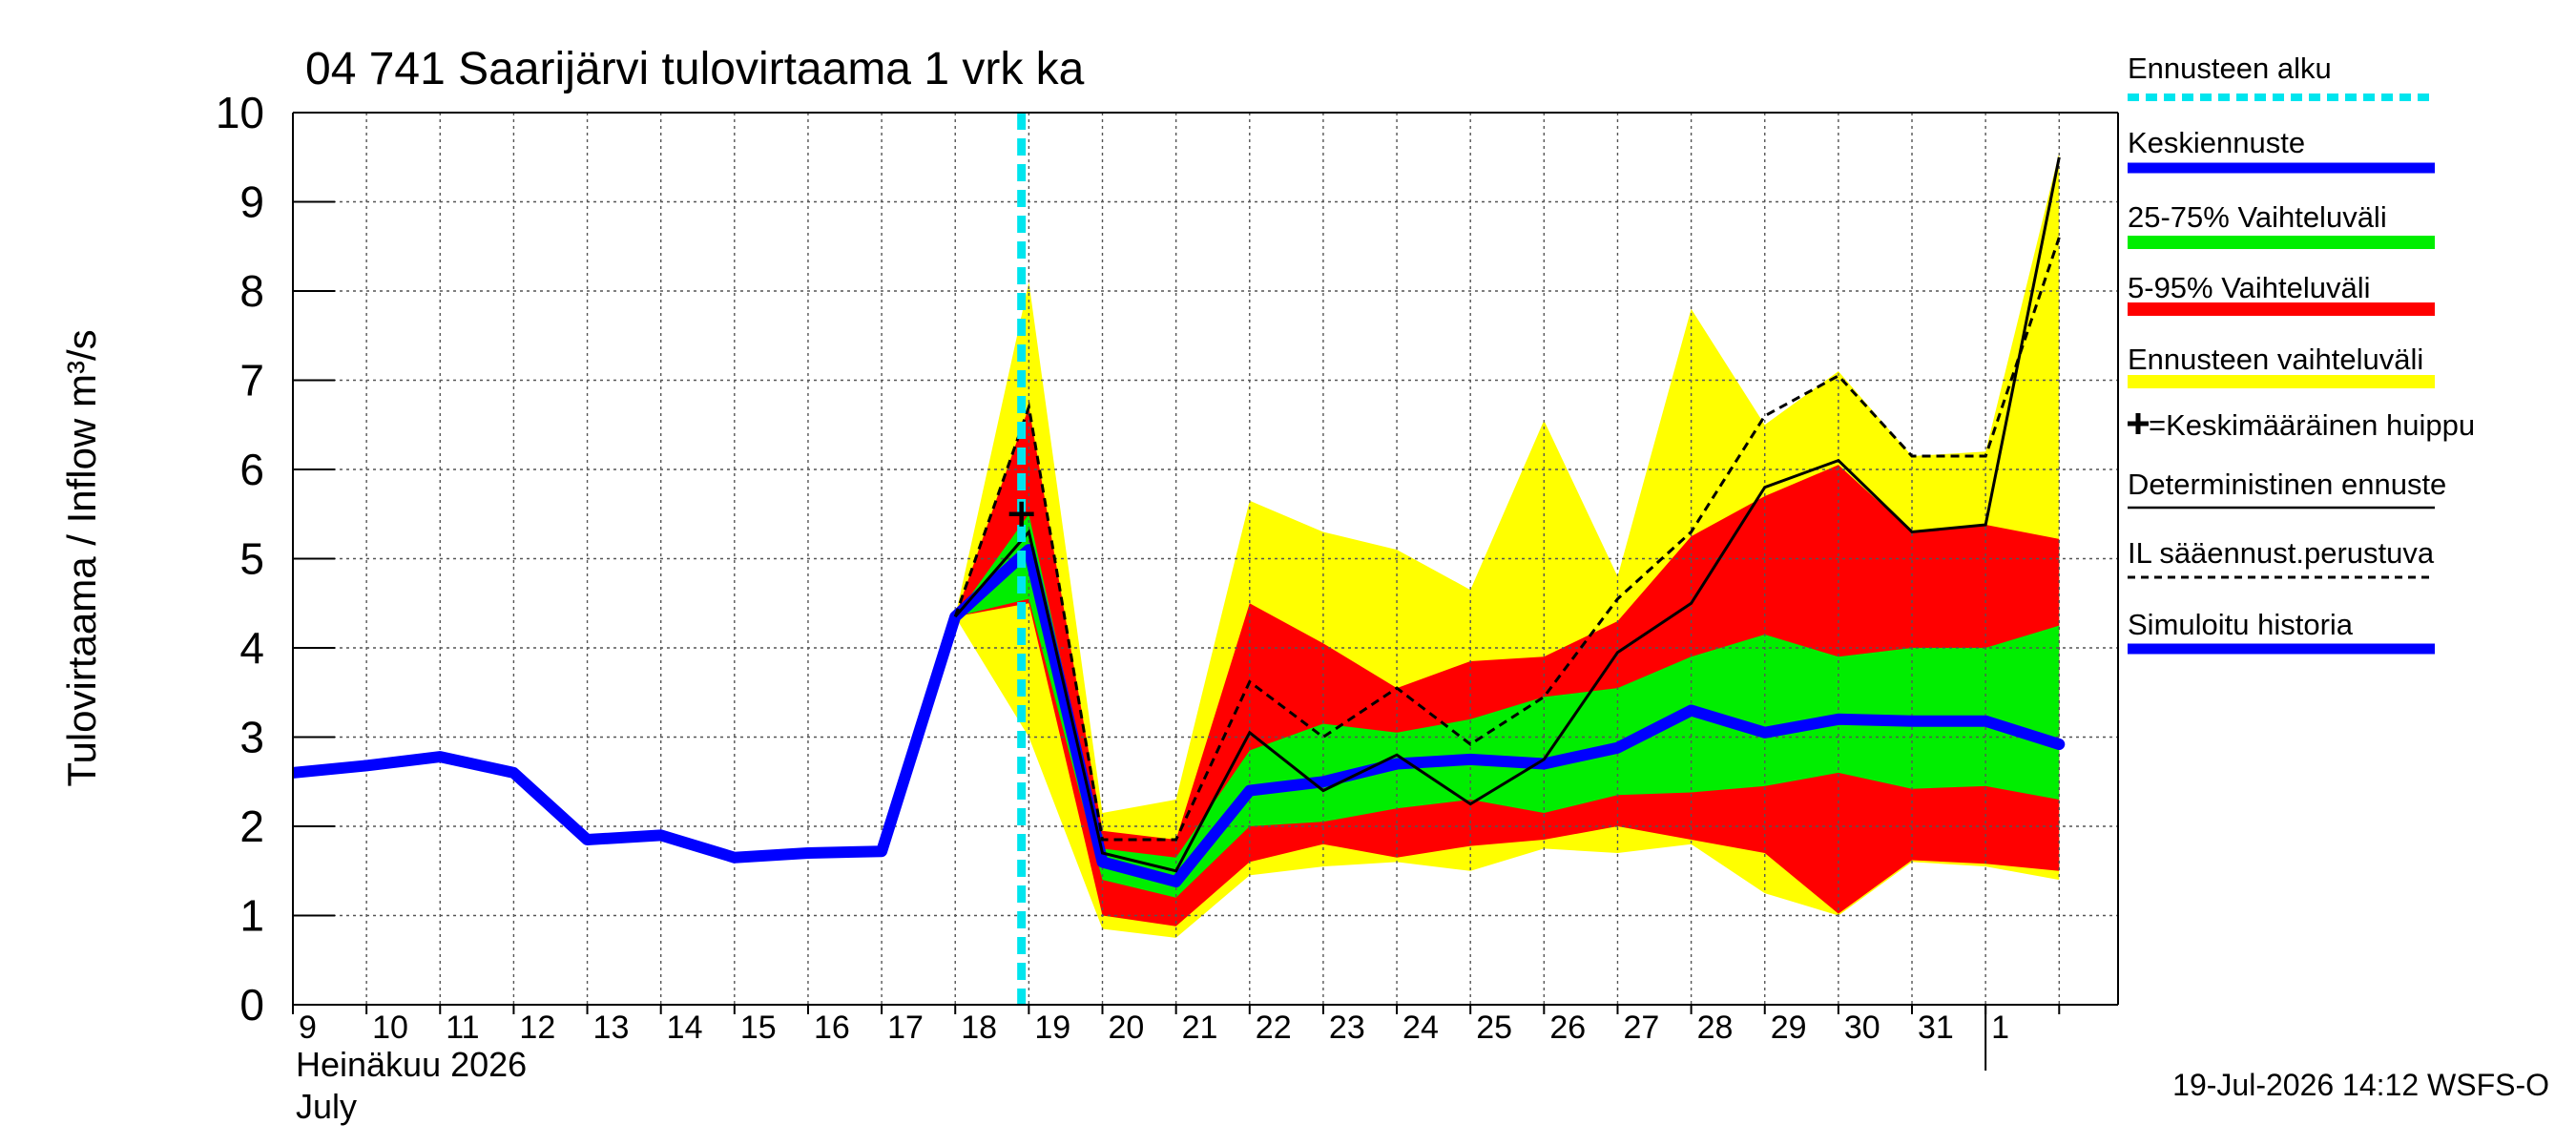 This screenshot has width=2576, height=1145. I want to click on chart-title: 04 741 Saarijärvi tulovirtaama 1 vrk ka, so click(695, 69).